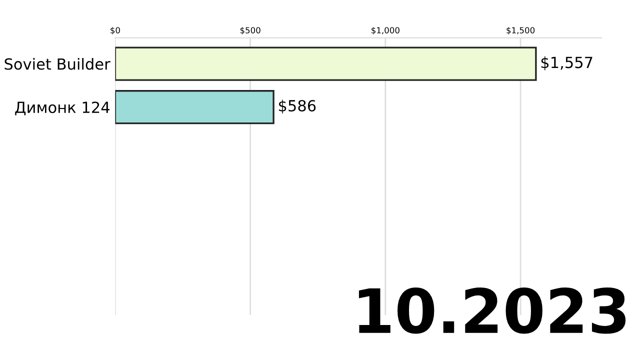  Describe the element at coordinates (386, 30) in the screenshot. I see `x-tick-label: $1,000` at that location.